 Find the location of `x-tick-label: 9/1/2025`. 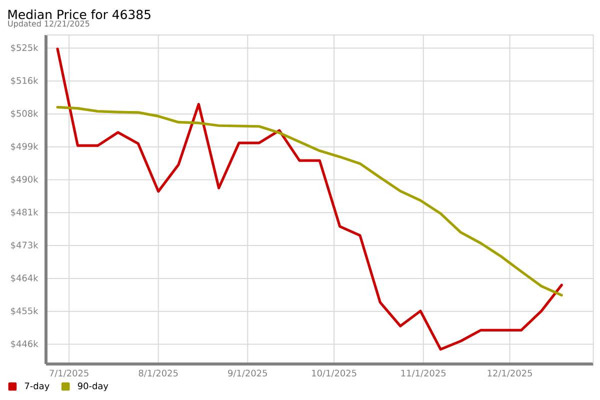

x-tick-label: 9/1/2025 is located at coordinates (247, 374).